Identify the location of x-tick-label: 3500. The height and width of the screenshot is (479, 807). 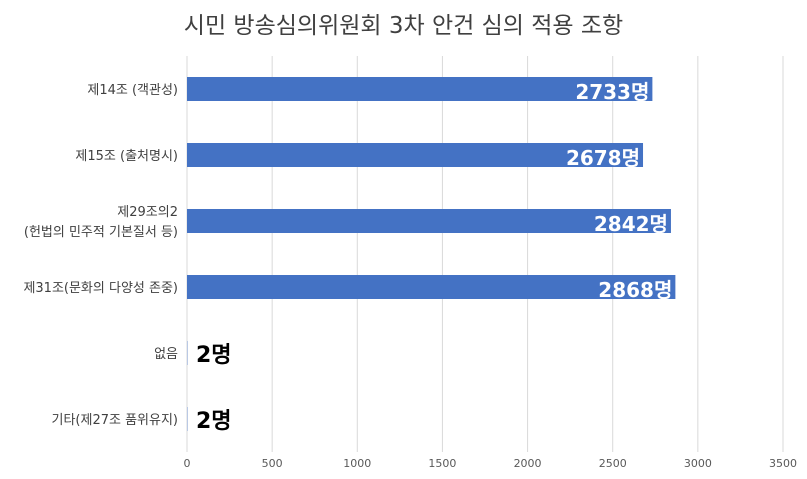
(783, 463).